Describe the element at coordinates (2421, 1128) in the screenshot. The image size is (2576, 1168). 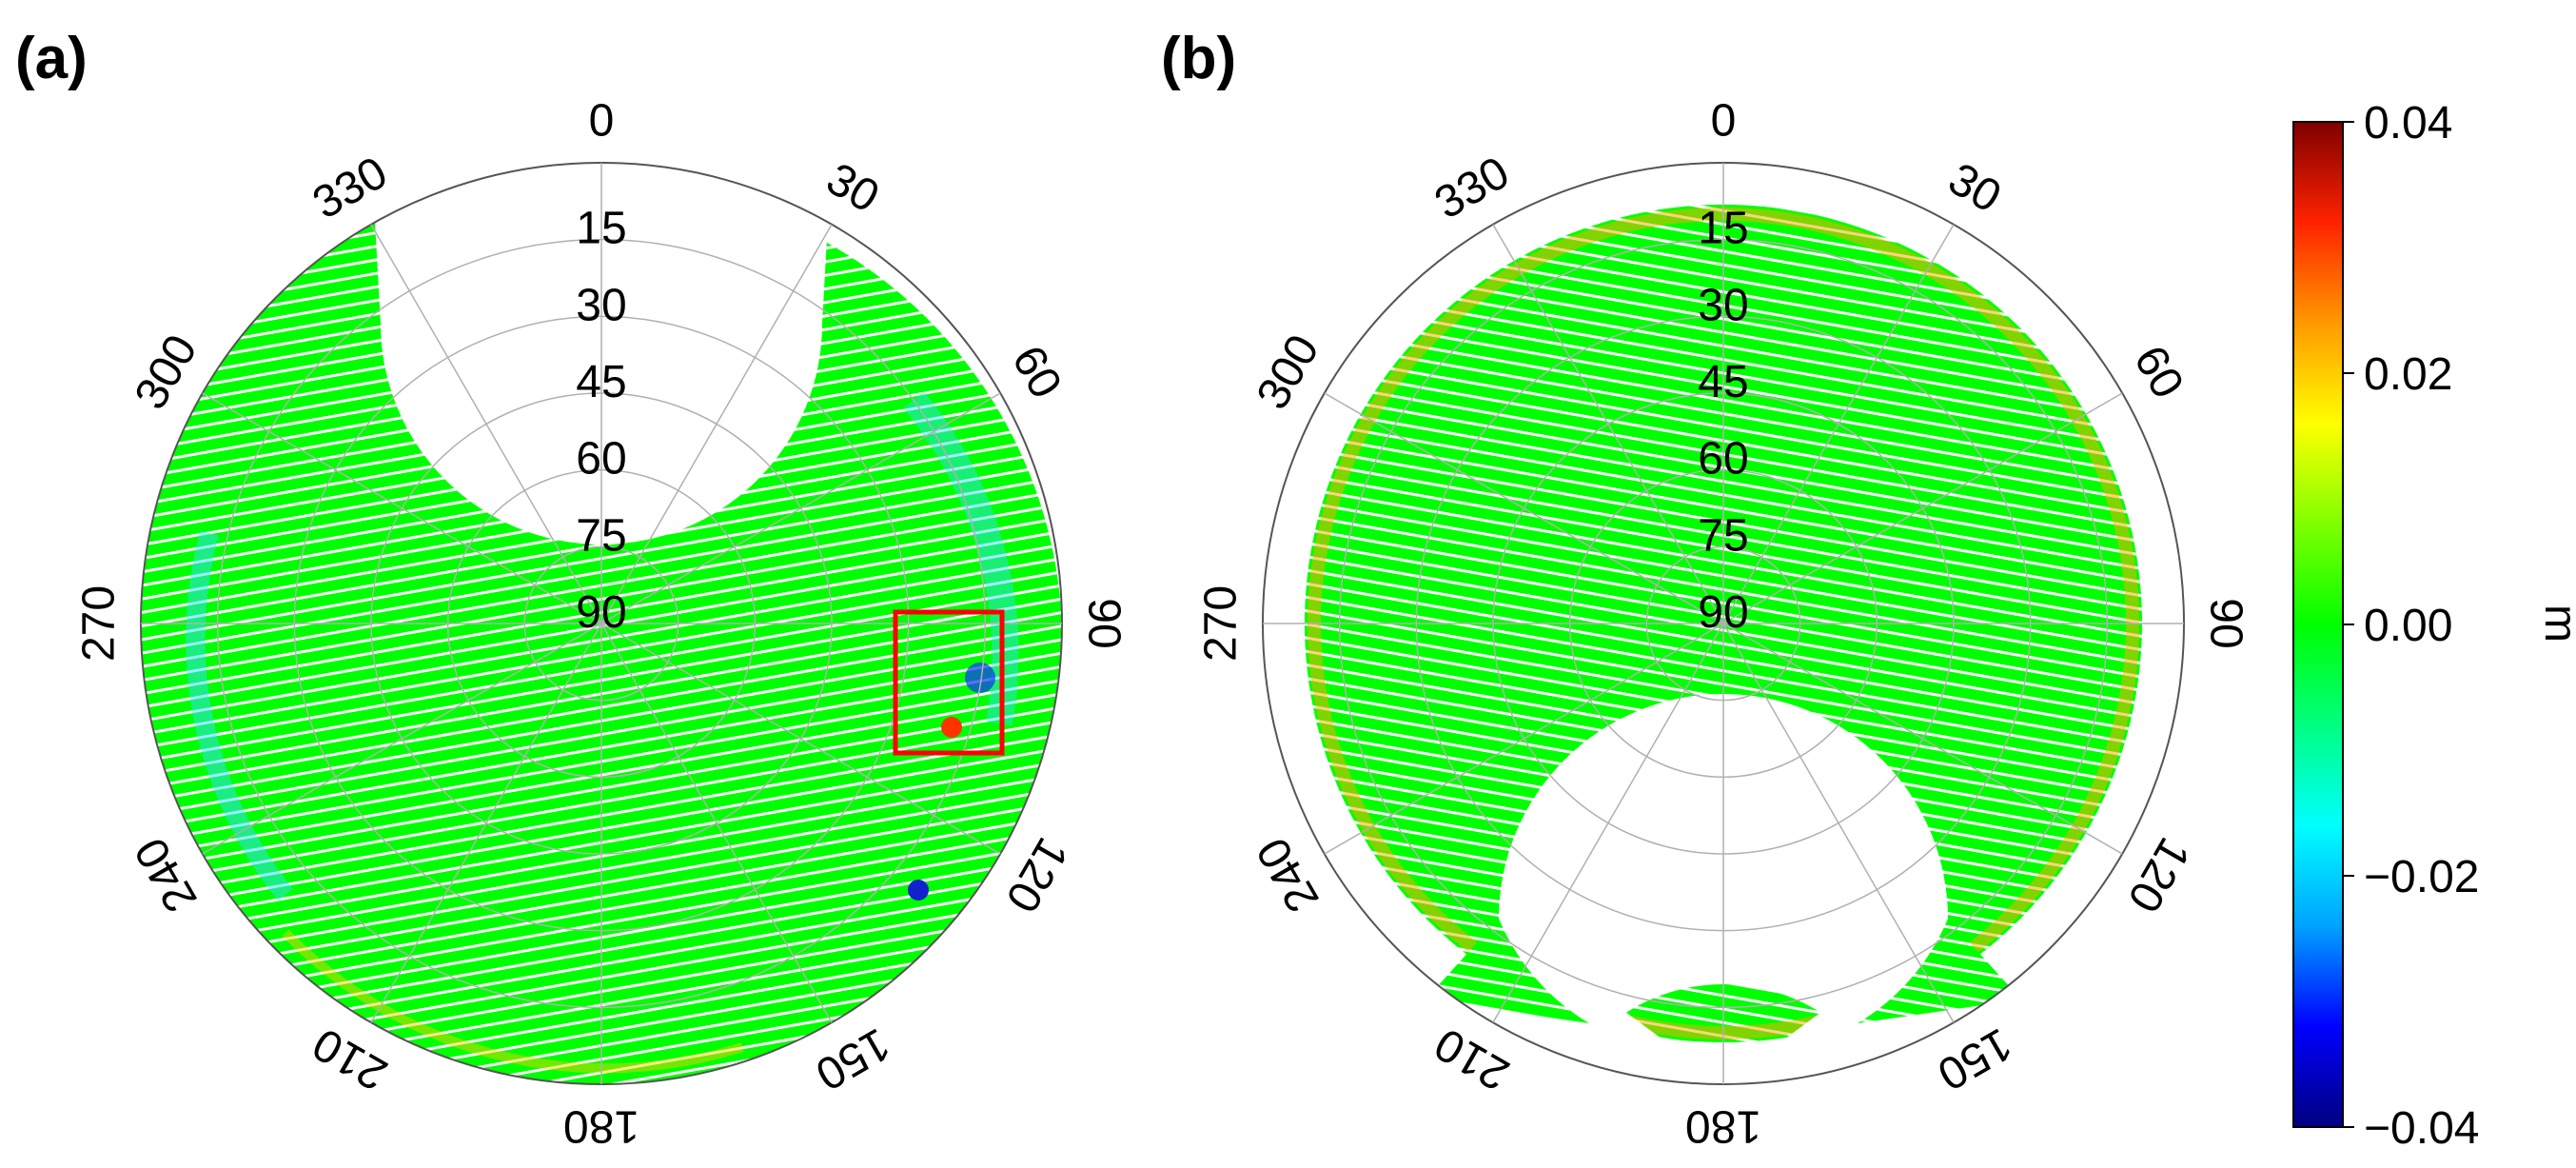
I see `colorbar-tick-label: −0.04` at that location.